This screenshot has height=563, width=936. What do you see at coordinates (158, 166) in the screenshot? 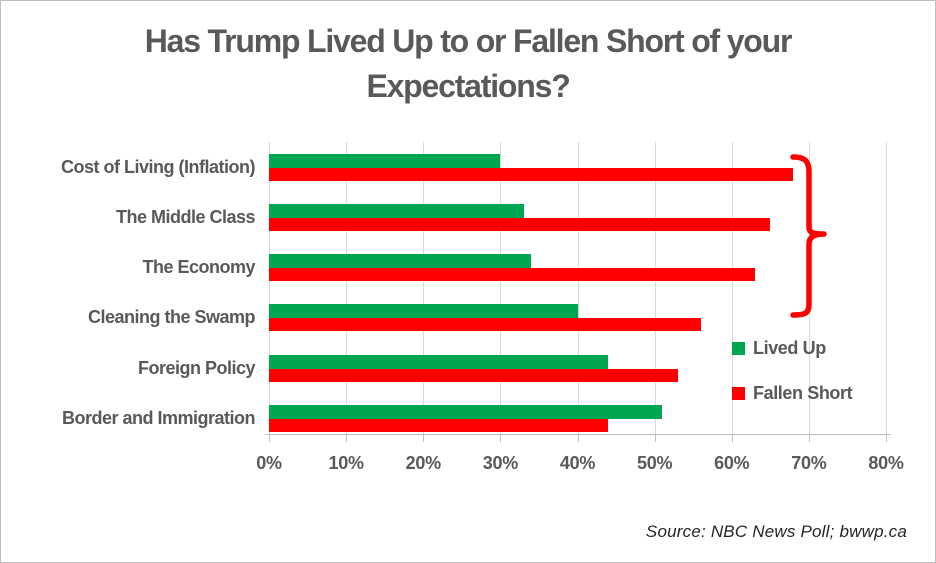
I see `category-label: Cost of Living (Inflation)` at bounding box center [158, 166].